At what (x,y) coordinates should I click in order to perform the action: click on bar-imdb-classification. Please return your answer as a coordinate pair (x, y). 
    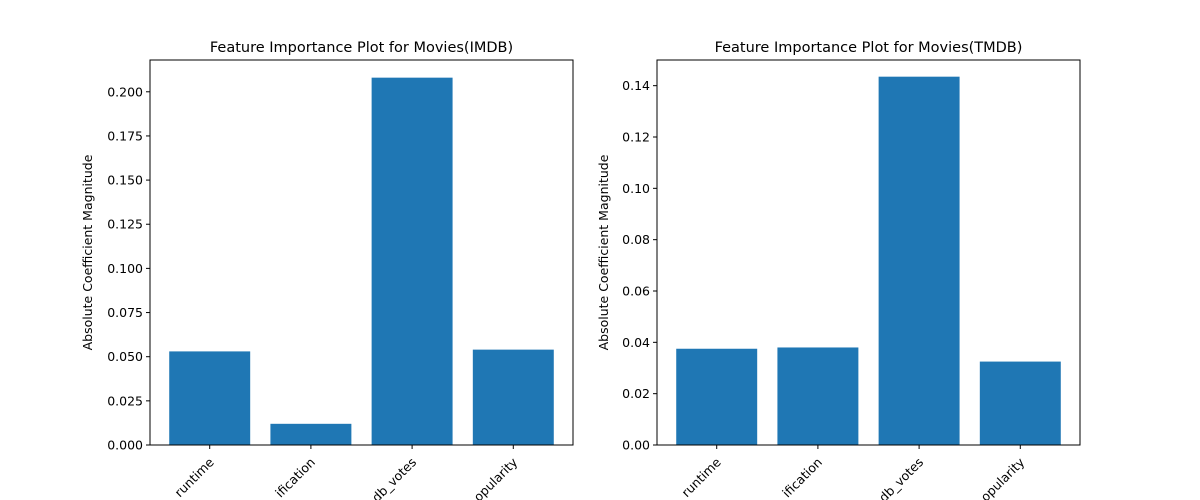
    Looking at the image, I should click on (311, 434).